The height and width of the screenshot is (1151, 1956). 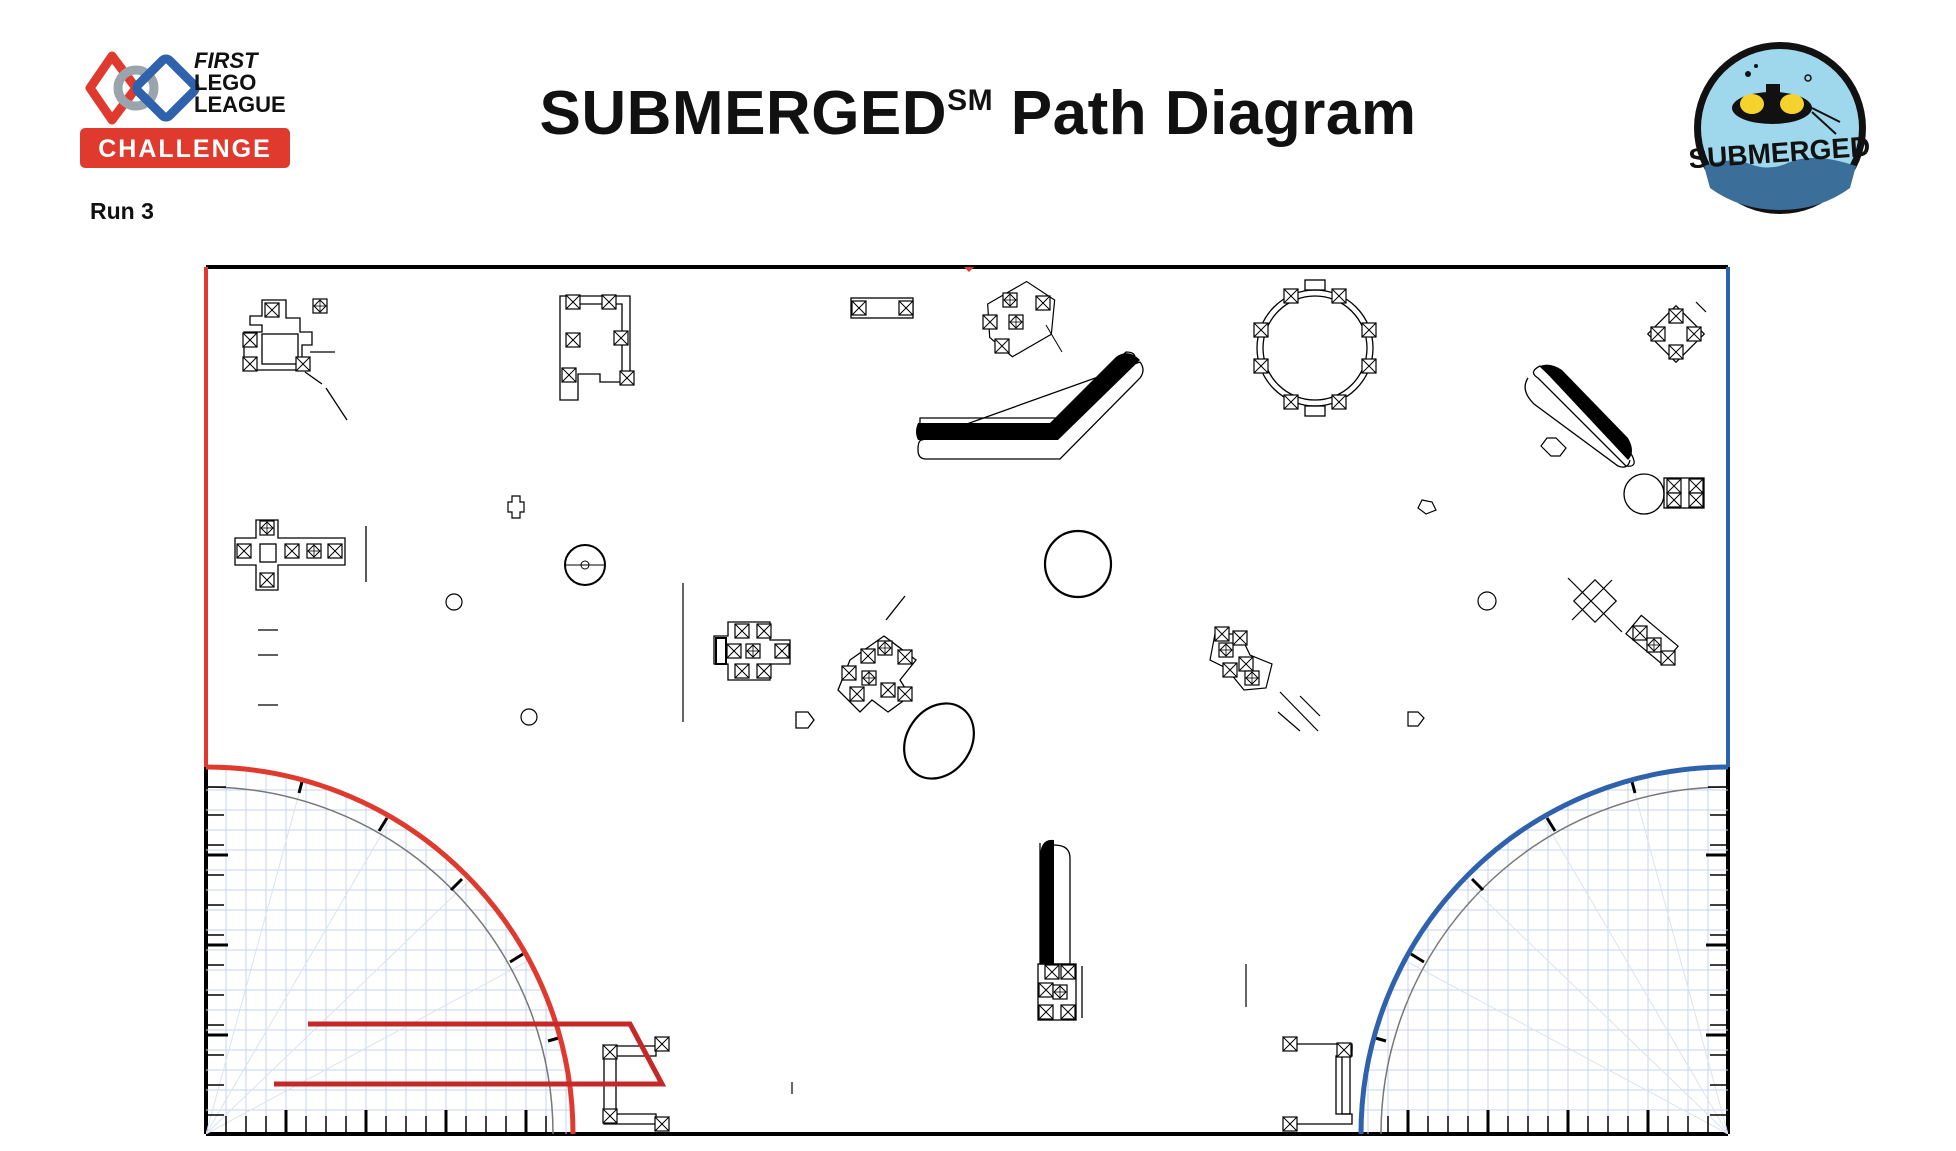 What do you see at coordinates (1543, 949) in the screenshot?
I see `blue-launch-area` at bounding box center [1543, 949].